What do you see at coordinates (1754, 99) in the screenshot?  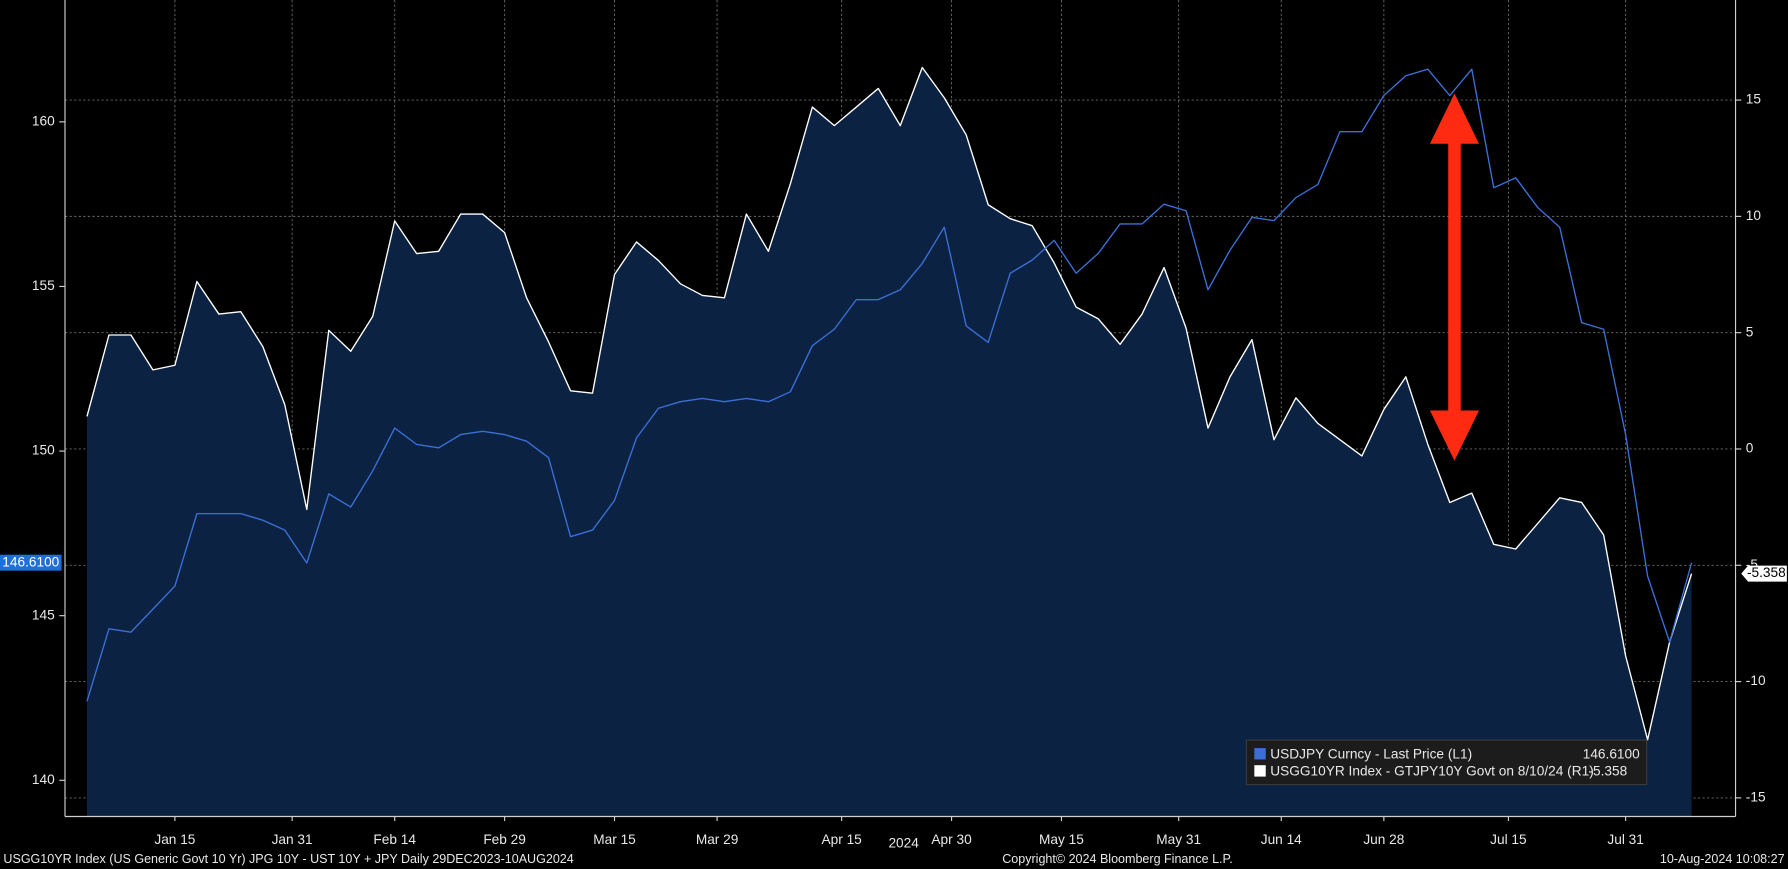 I see `y2-tick-label: 15` at bounding box center [1754, 99].